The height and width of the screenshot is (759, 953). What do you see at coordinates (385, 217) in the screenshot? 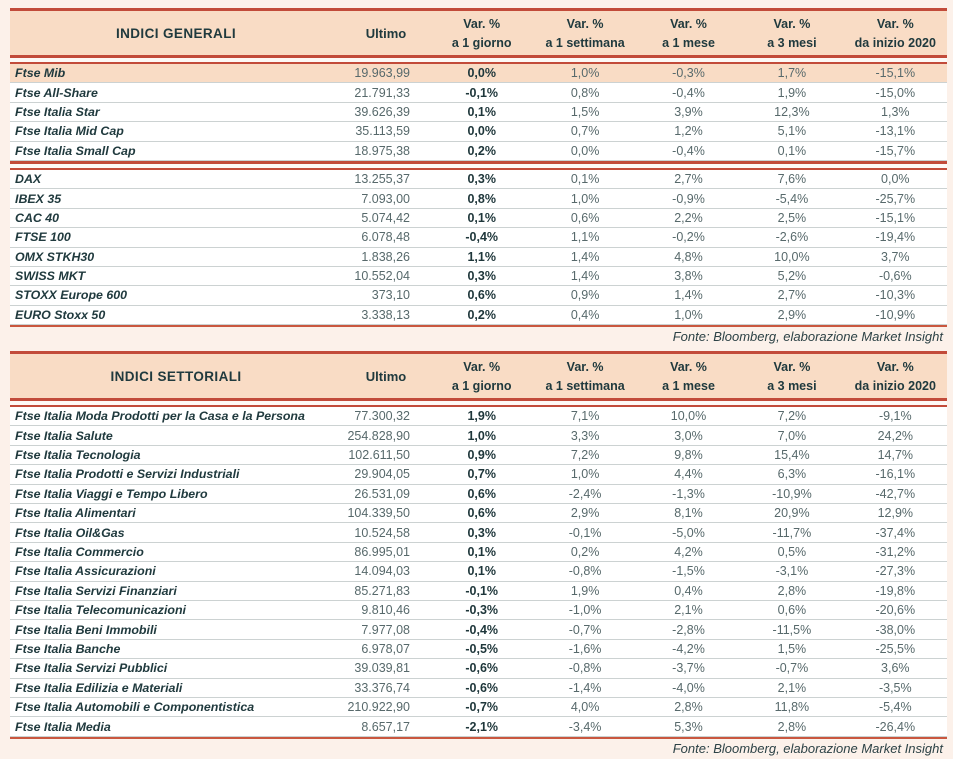
I see `ultimo-value: 5.074,42` at bounding box center [385, 217].